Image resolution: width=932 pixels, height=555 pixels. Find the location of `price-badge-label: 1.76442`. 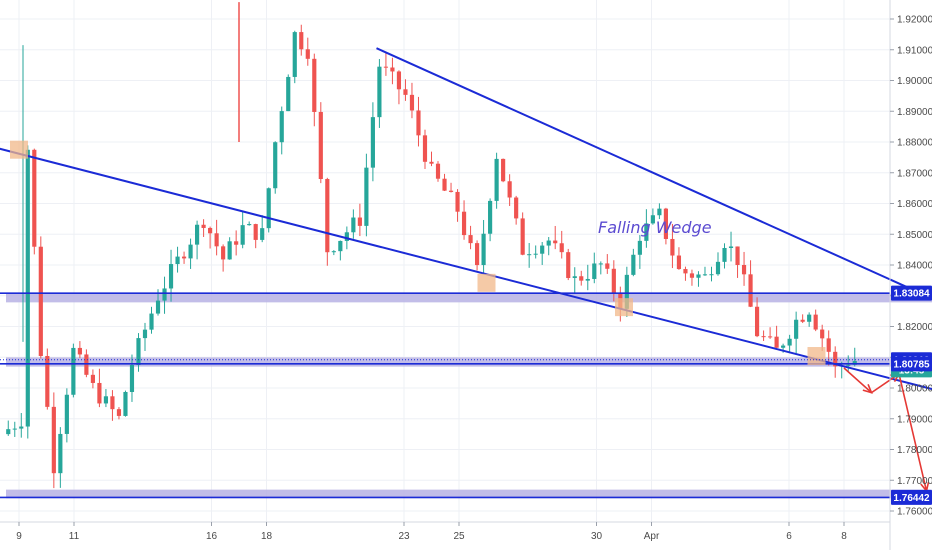

price-badge-label: 1.76442 is located at coordinates (911, 498).